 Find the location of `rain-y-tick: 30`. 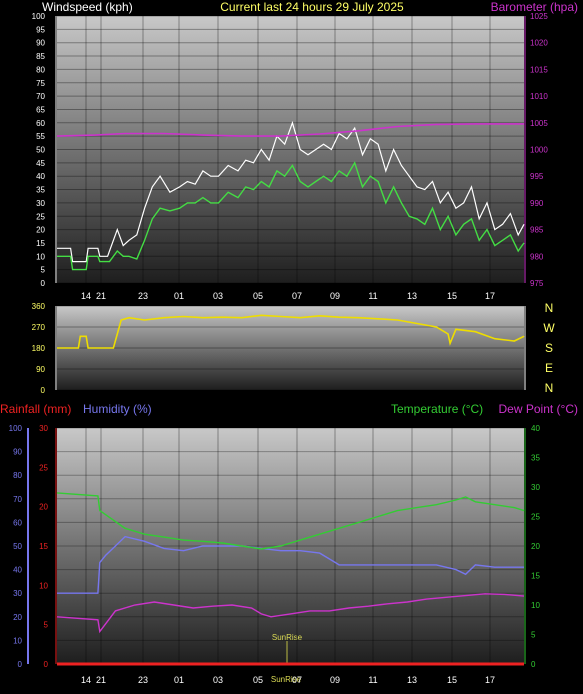

rain-y-tick: 30 is located at coordinates (43, 428).